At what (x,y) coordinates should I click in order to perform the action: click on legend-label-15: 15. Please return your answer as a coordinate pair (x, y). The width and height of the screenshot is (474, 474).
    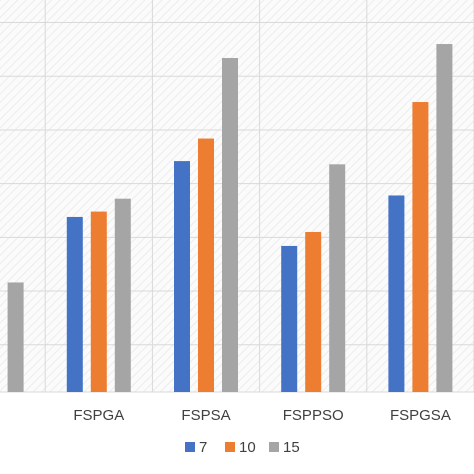
    Looking at the image, I should click on (291, 447).